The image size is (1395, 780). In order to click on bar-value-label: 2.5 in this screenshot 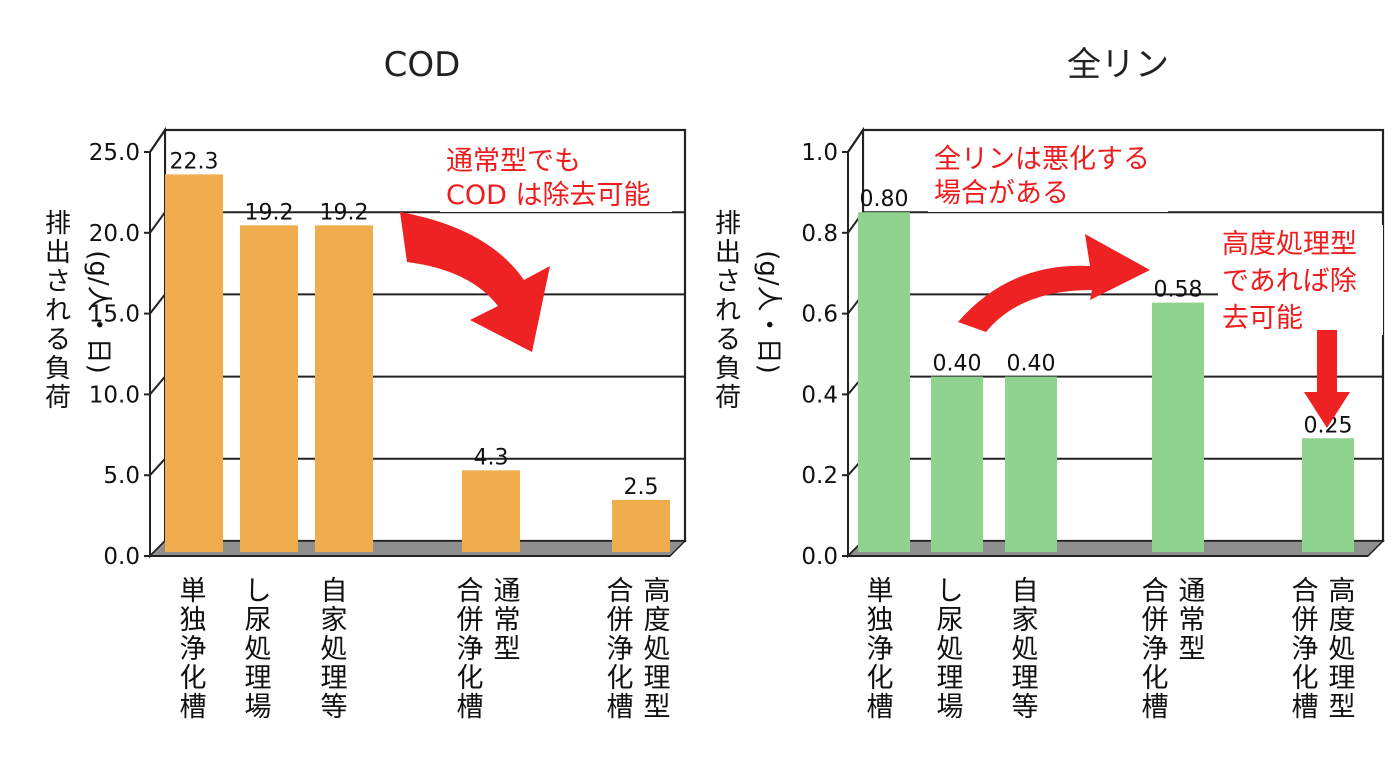, I will do `click(641, 487)`.